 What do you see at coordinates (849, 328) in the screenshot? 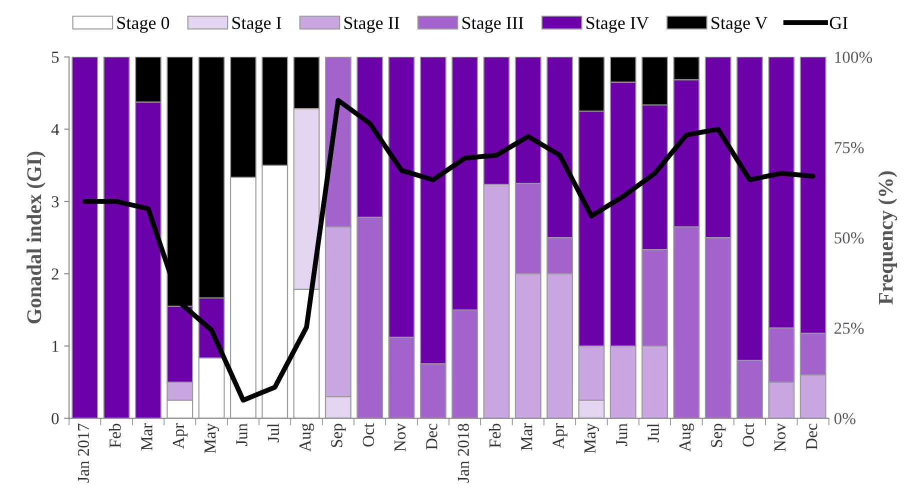
I see `y2-tick-label: 25%` at bounding box center [849, 328].